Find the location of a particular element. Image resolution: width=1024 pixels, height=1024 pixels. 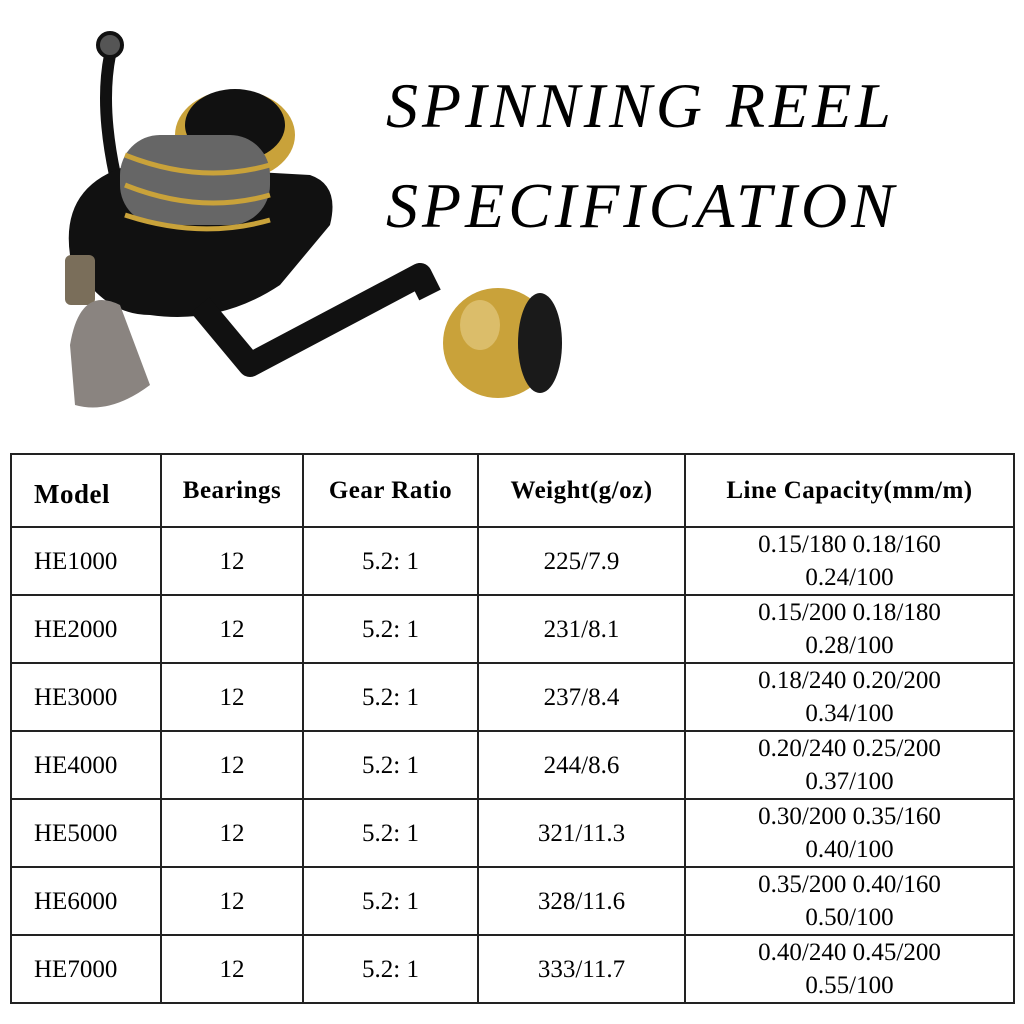

cell-line-capacity: 0.35/200 0.40/160 0.50/100 is located at coordinates (849, 901).